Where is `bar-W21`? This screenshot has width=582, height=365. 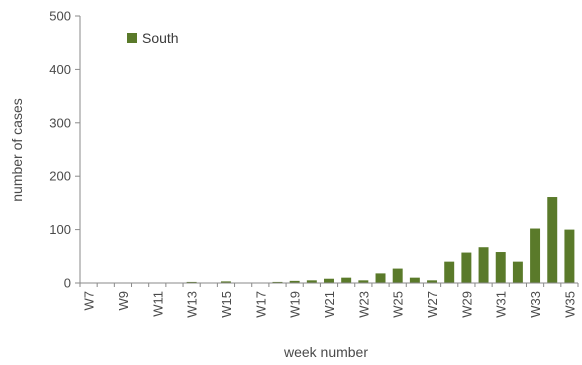
bar-W21 is located at coordinates (329, 280).